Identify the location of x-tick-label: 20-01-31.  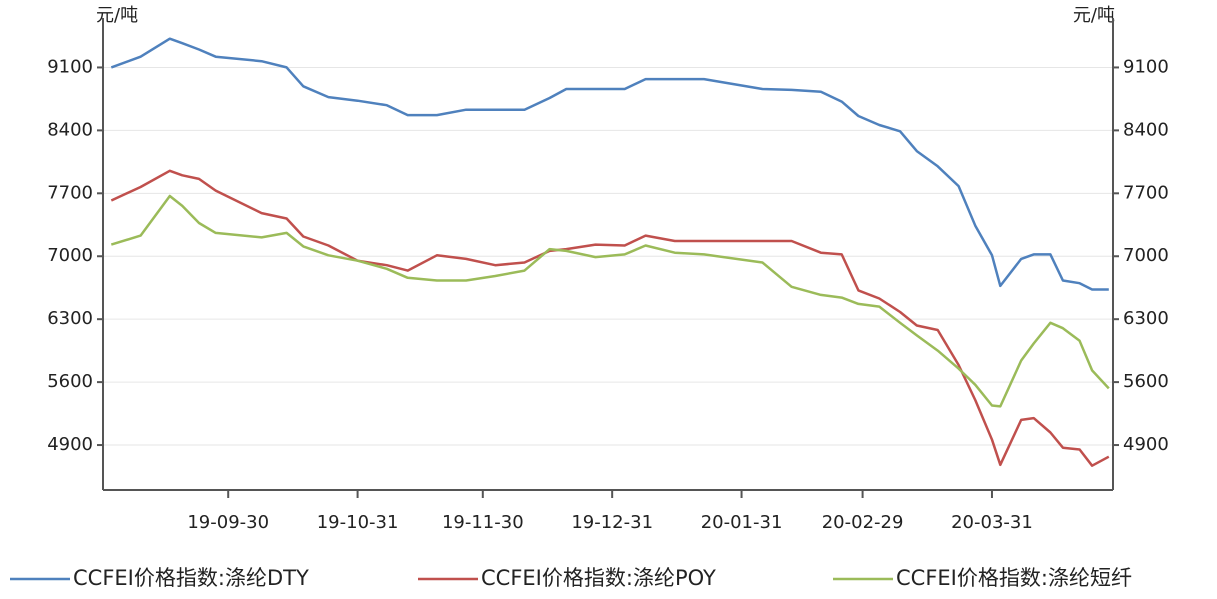
(742, 522).